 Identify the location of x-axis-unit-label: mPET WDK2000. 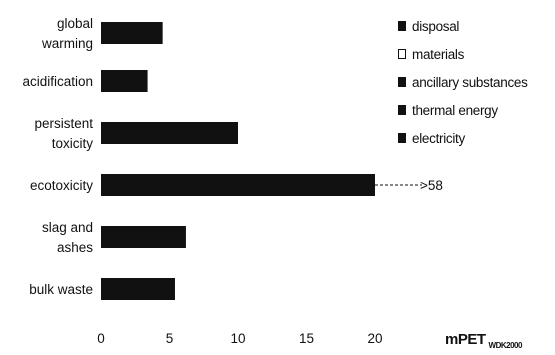
(483, 340).